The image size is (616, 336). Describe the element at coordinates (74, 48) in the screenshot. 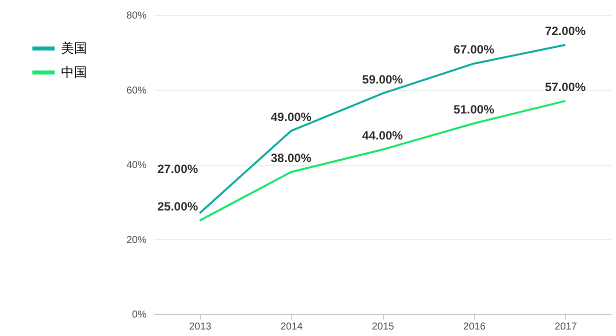

I see `legend-label: 美国` at that location.